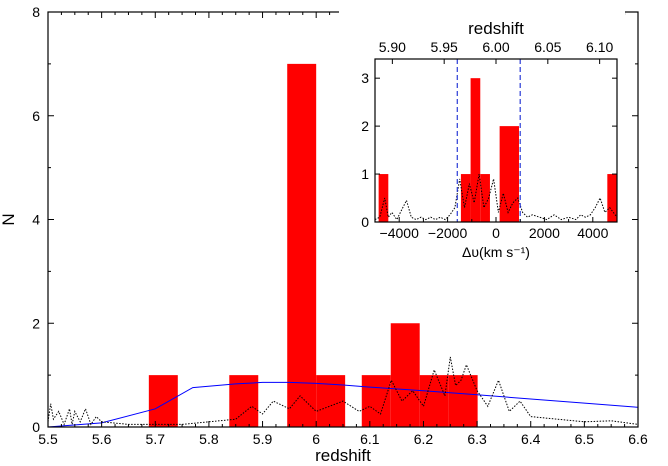  I want to click on inset-x-tick-label: 2000, so click(544, 233).